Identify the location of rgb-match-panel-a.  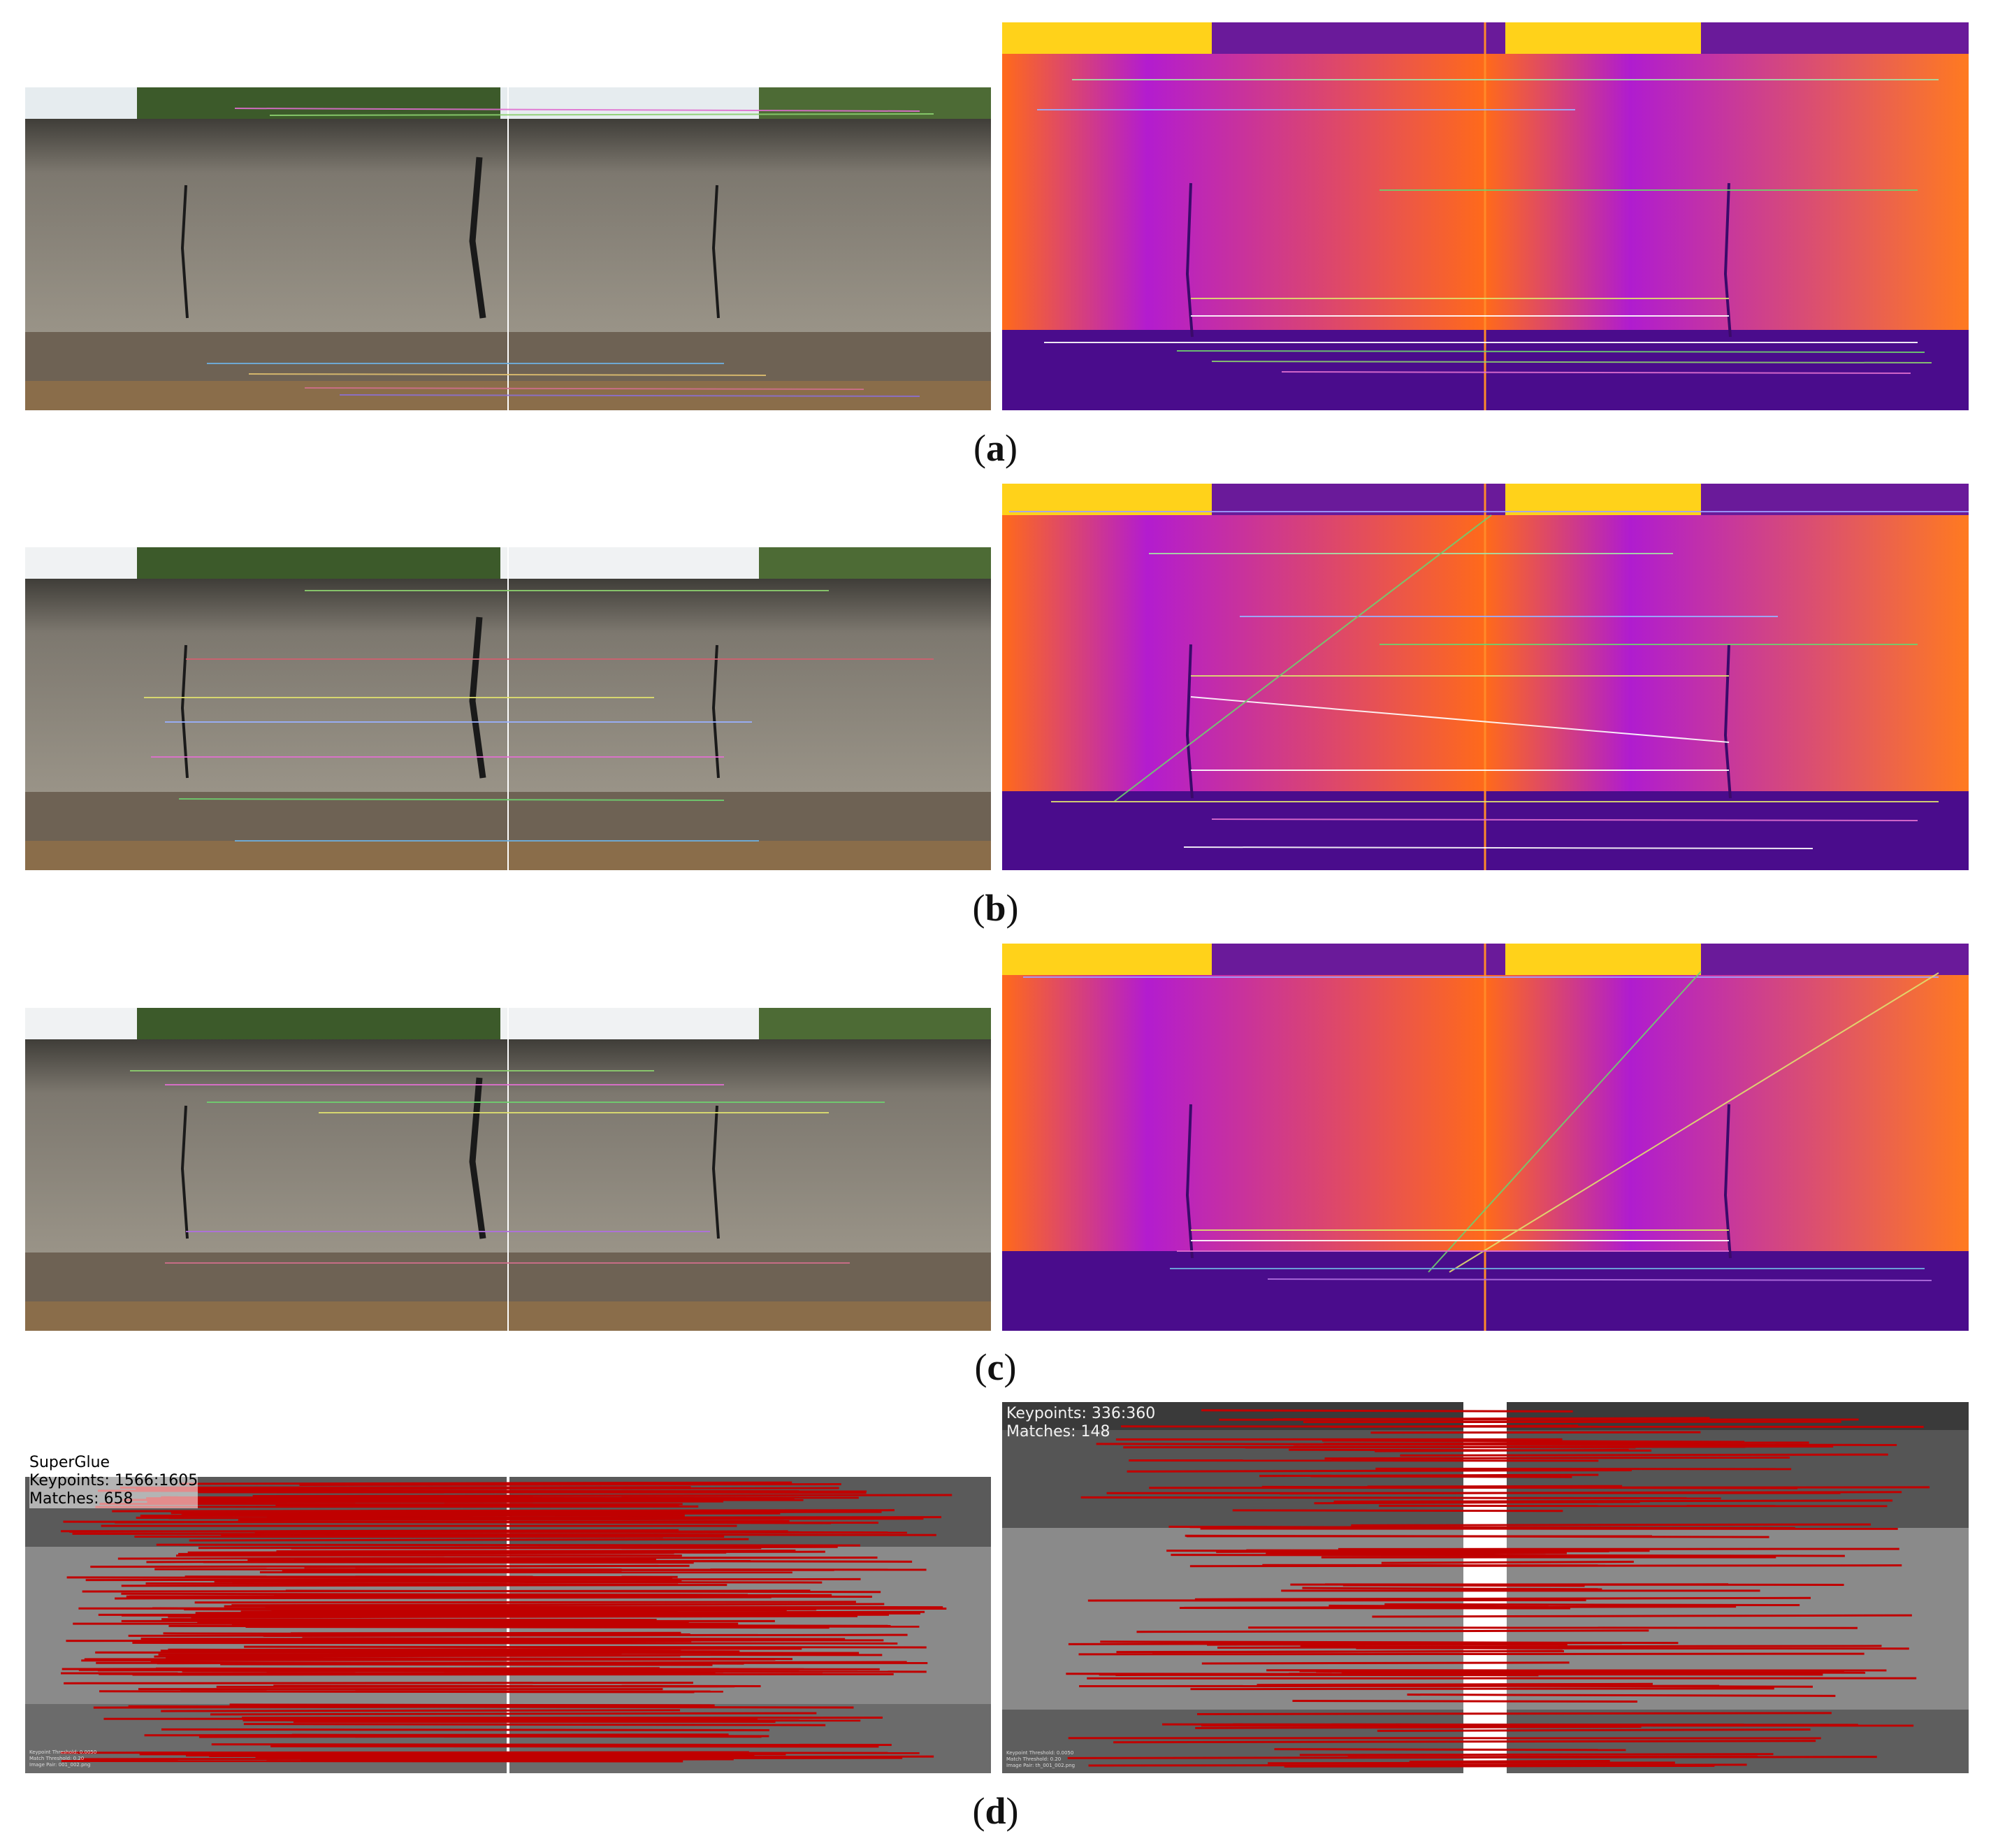
(508, 248).